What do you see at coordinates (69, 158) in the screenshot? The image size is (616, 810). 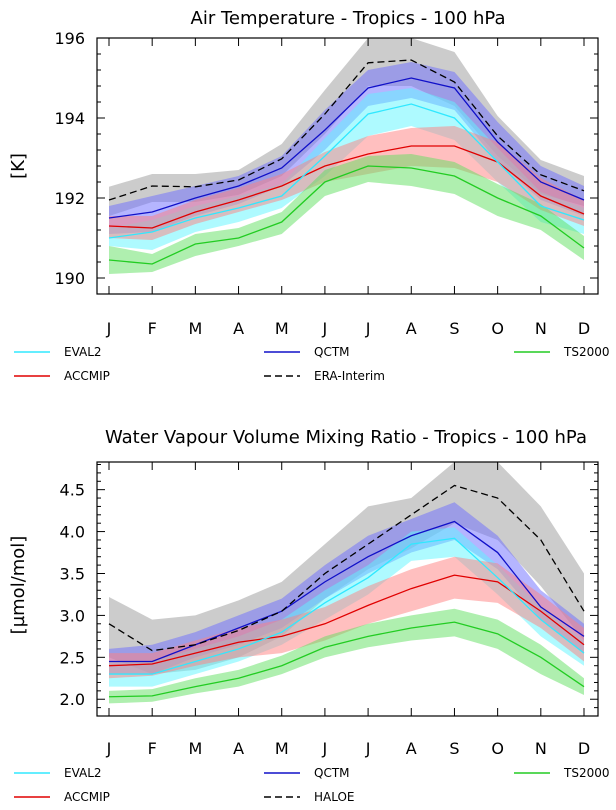 I see `y-tick-labels: 190 192 194 196` at bounding box center [69, 158].